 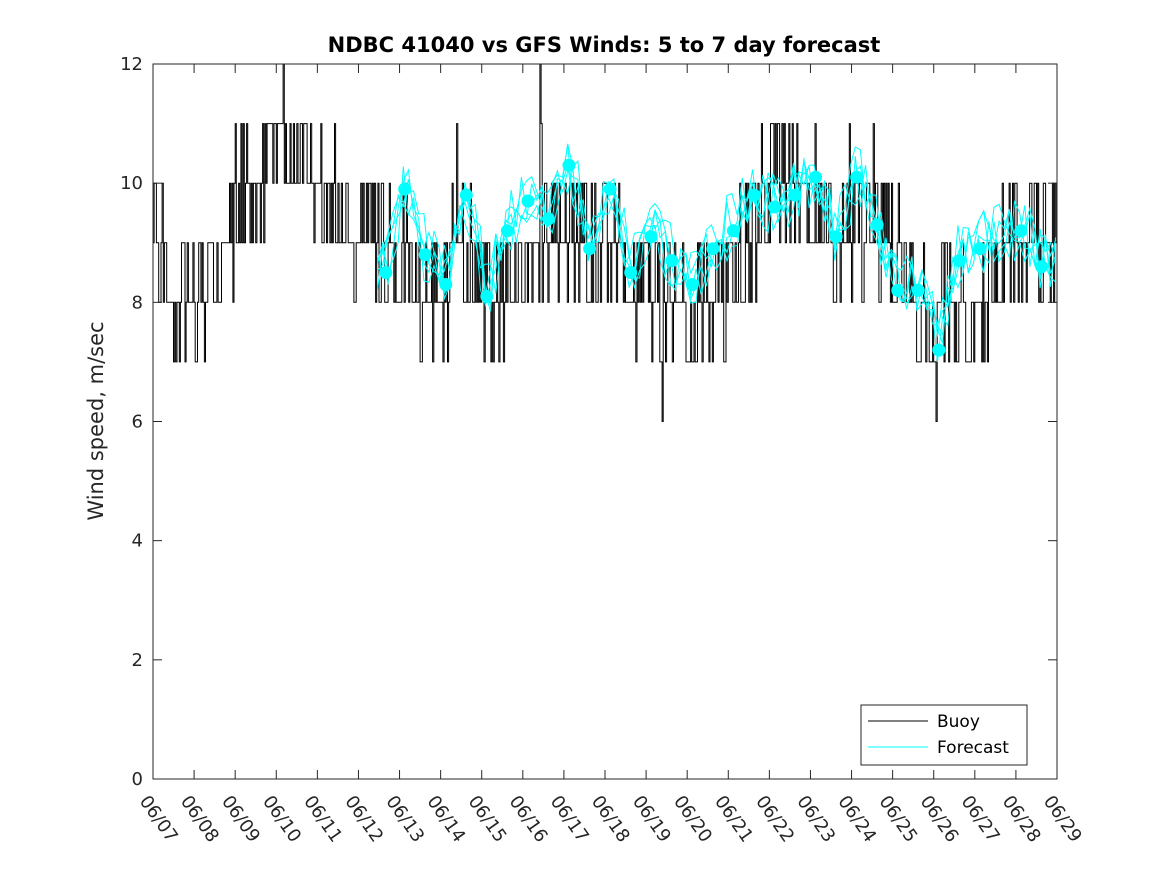 I want to click on x-tick-label-3: 06/10, so click(x=281, y=819).